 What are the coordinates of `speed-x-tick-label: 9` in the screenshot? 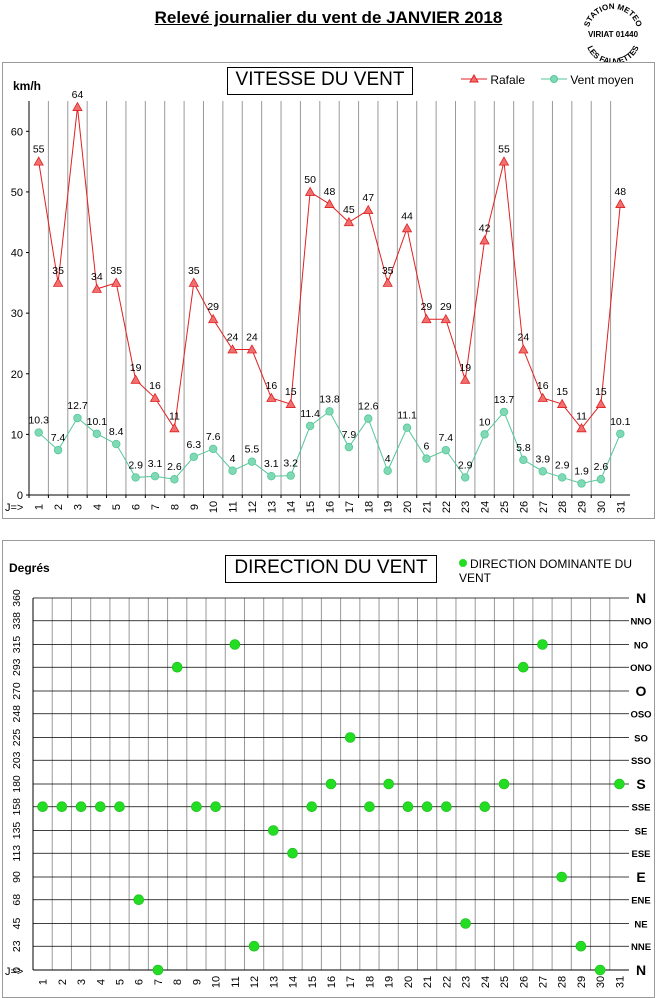 It's located at (195, 507).